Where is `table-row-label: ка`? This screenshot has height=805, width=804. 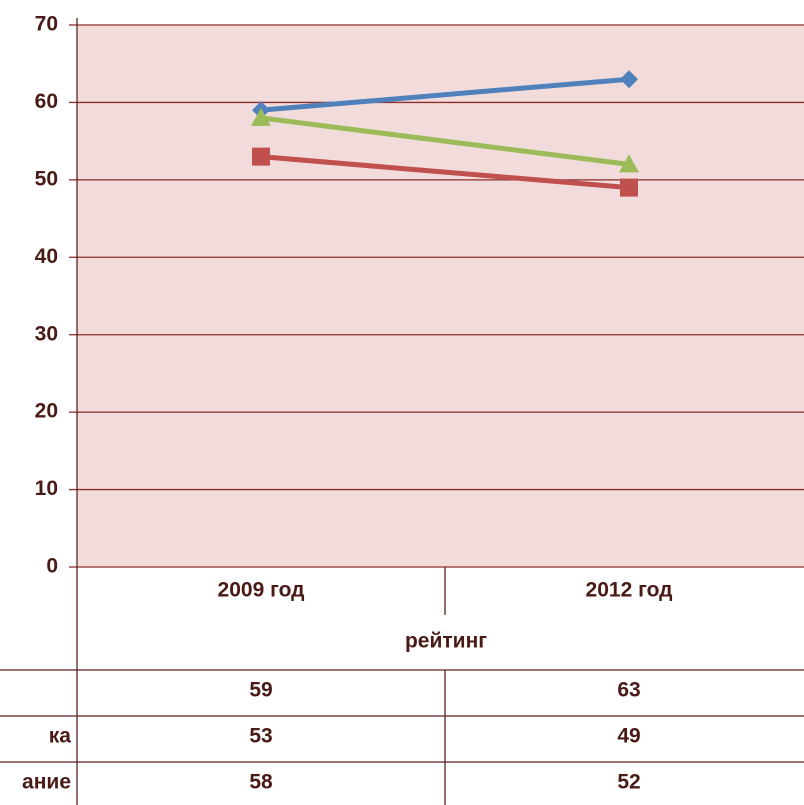
table-row-label: ка is located at coordinates (60, 736).